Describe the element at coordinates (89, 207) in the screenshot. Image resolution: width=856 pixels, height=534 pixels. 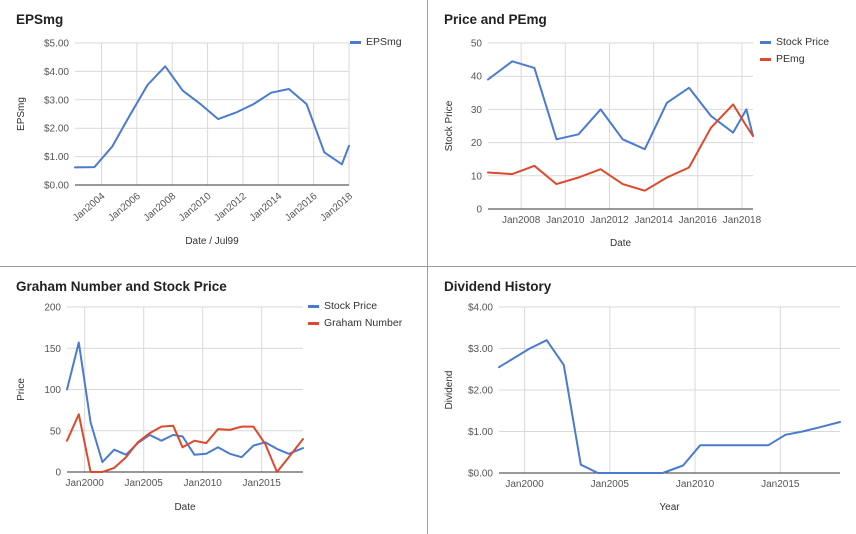
I see `x-tick-label: Jan2004` at that location.